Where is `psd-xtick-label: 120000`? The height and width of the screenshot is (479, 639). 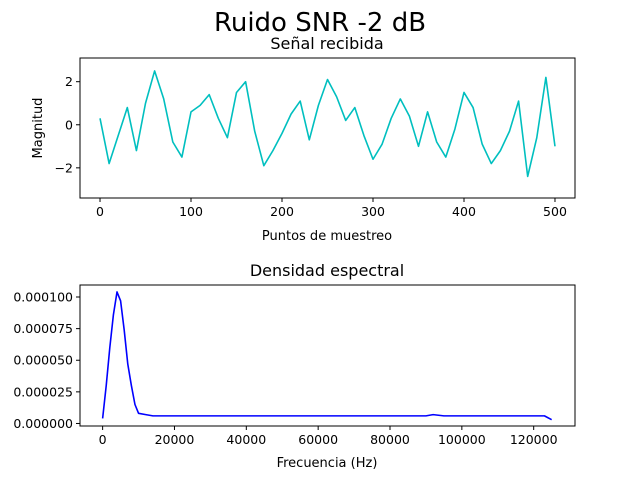 psd-xtick-label: 120000 is located at coordinates (534, 439).